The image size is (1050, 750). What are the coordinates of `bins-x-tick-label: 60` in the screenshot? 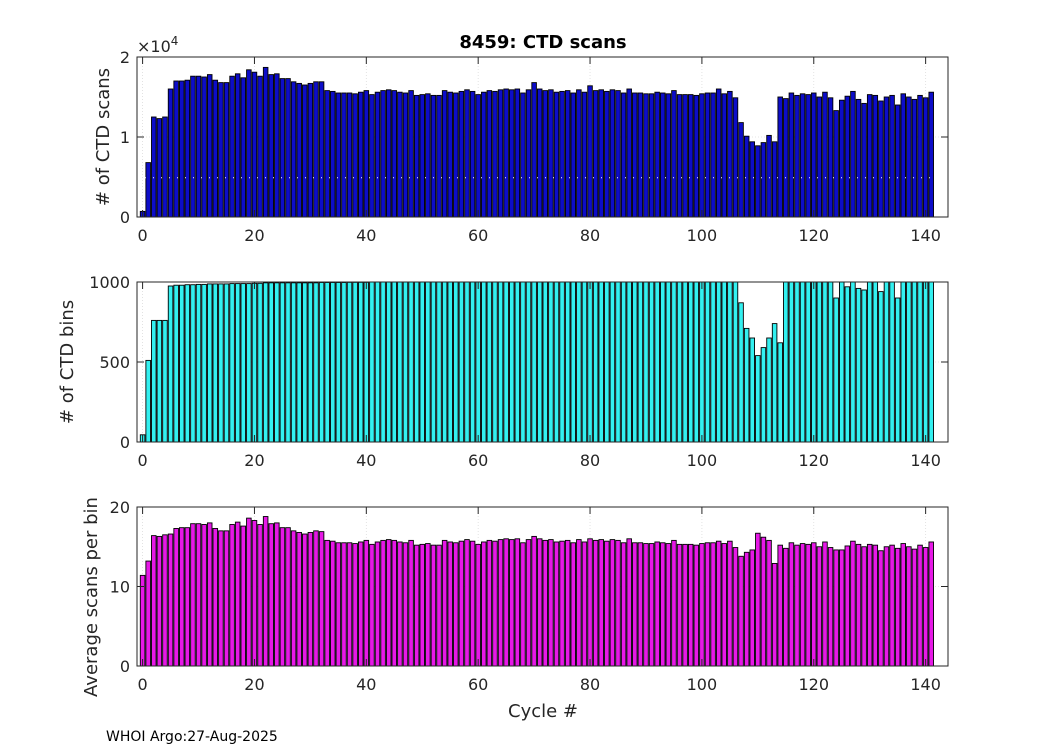 It's located at (478, 460).